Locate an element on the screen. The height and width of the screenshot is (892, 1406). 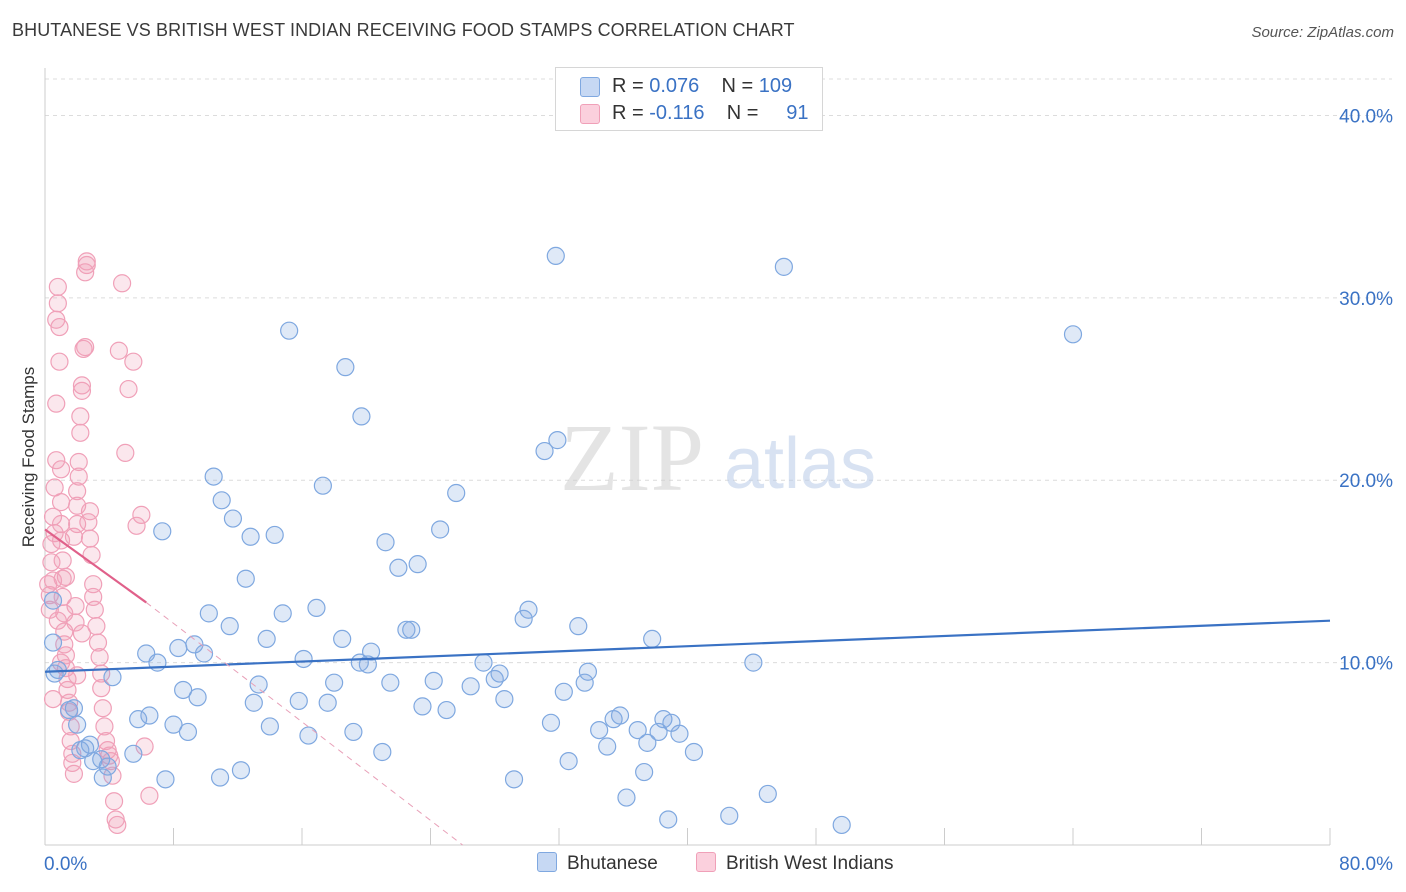
n-label: N = is located at coordinates (742, 113).